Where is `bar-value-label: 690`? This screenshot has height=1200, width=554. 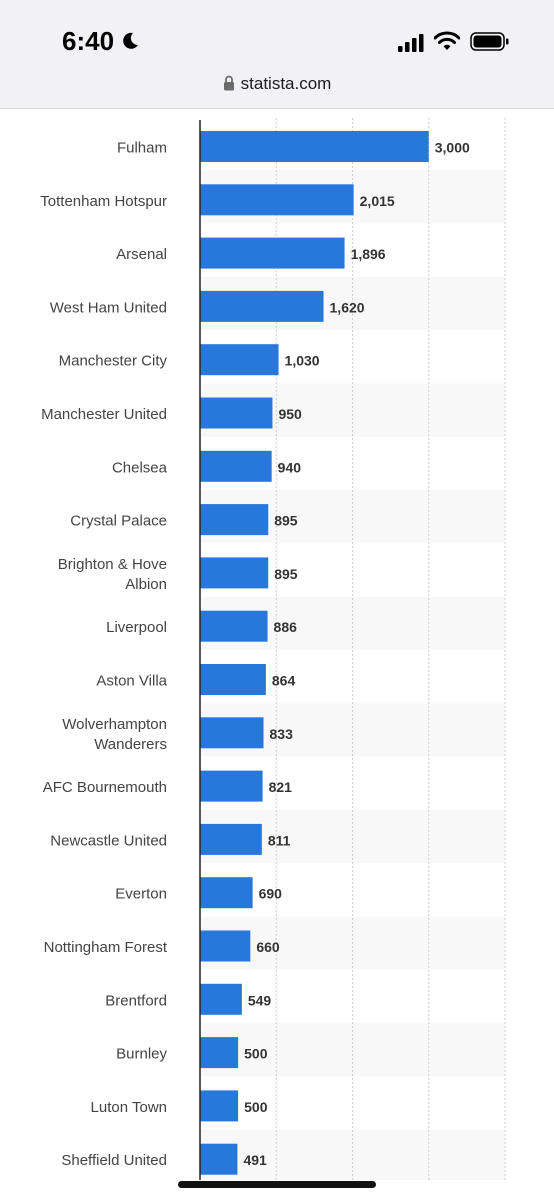
bar-value-label: 690 is located at coordinates (271, 894).